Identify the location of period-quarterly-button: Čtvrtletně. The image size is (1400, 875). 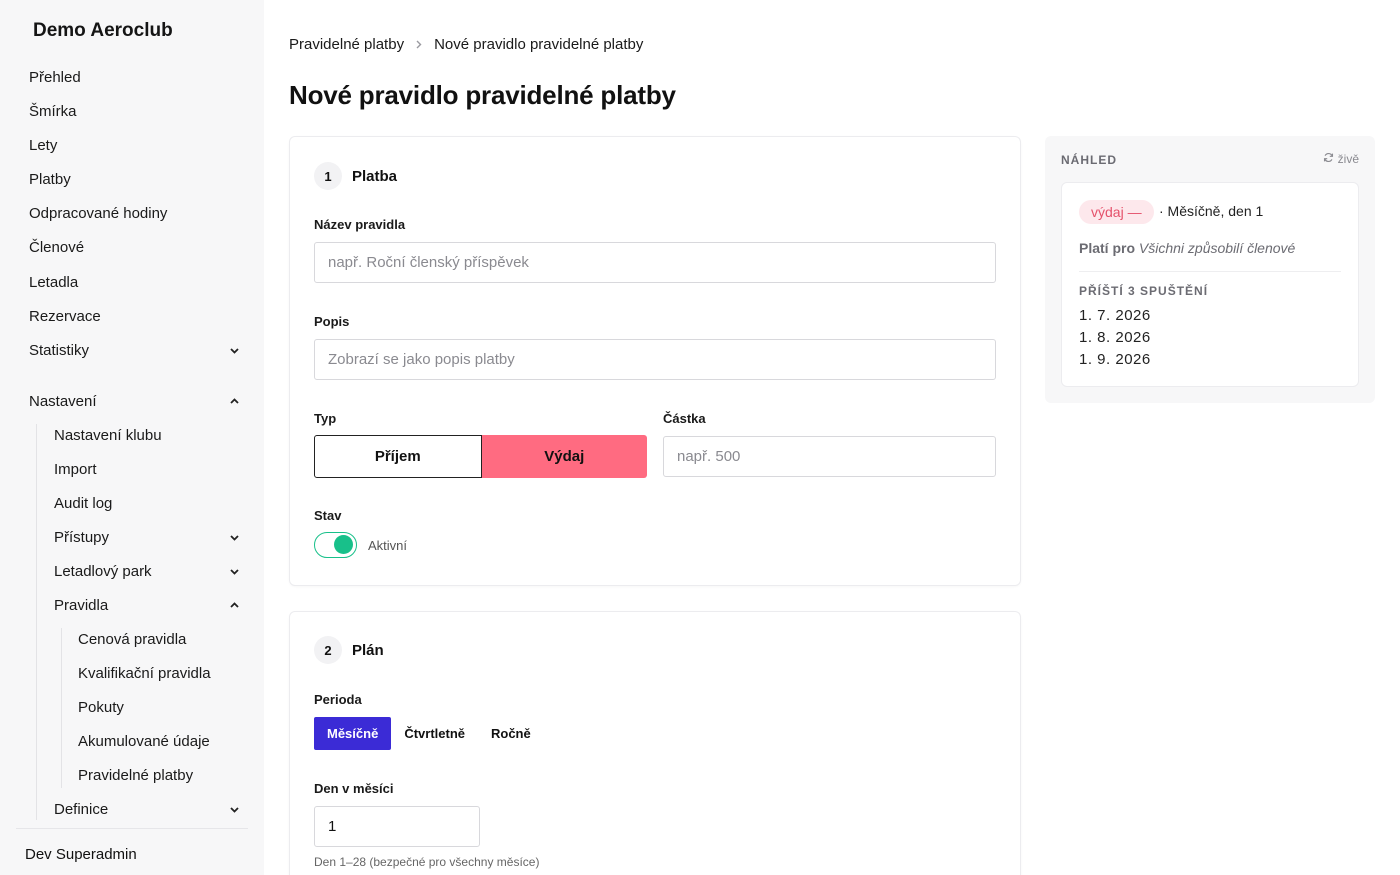
(434, 733).